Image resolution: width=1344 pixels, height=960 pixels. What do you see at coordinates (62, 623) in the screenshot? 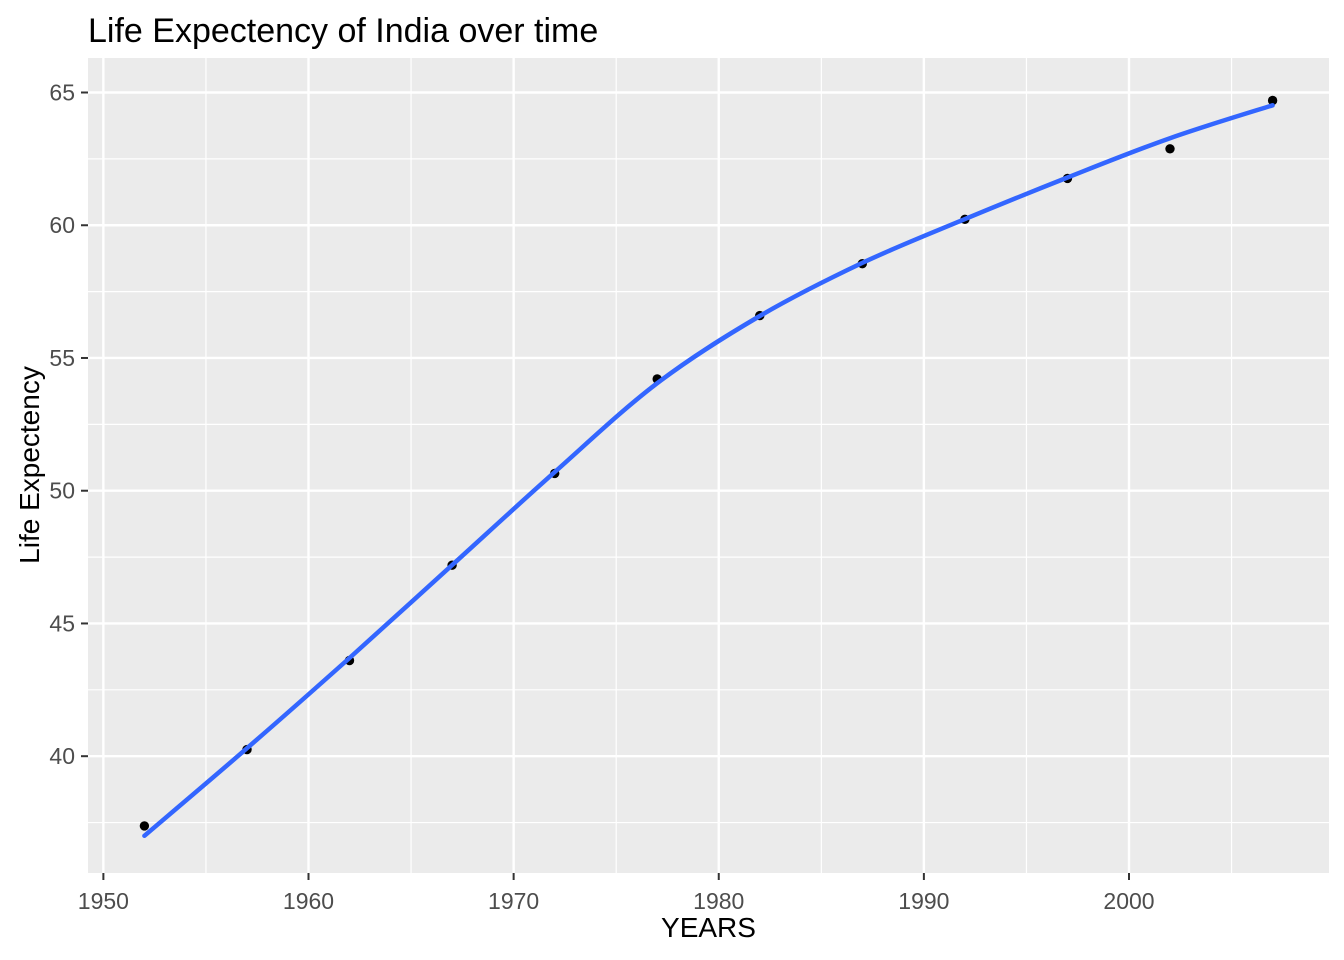
I see `y-tick-label: 45` at bounding box center [62, 623].